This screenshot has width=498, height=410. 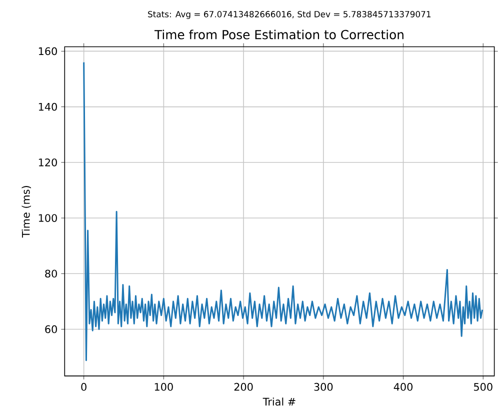 I want to click on x-tick-label: 300, so click(x=323, y=387).